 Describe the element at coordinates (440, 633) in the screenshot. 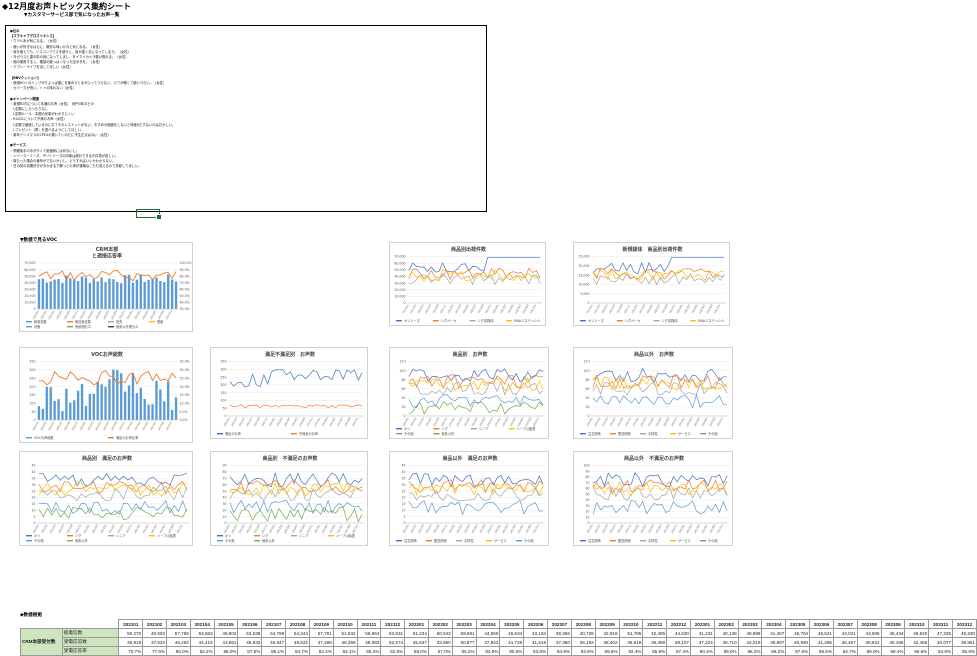

I see `data-cell: 50,543` at that location.